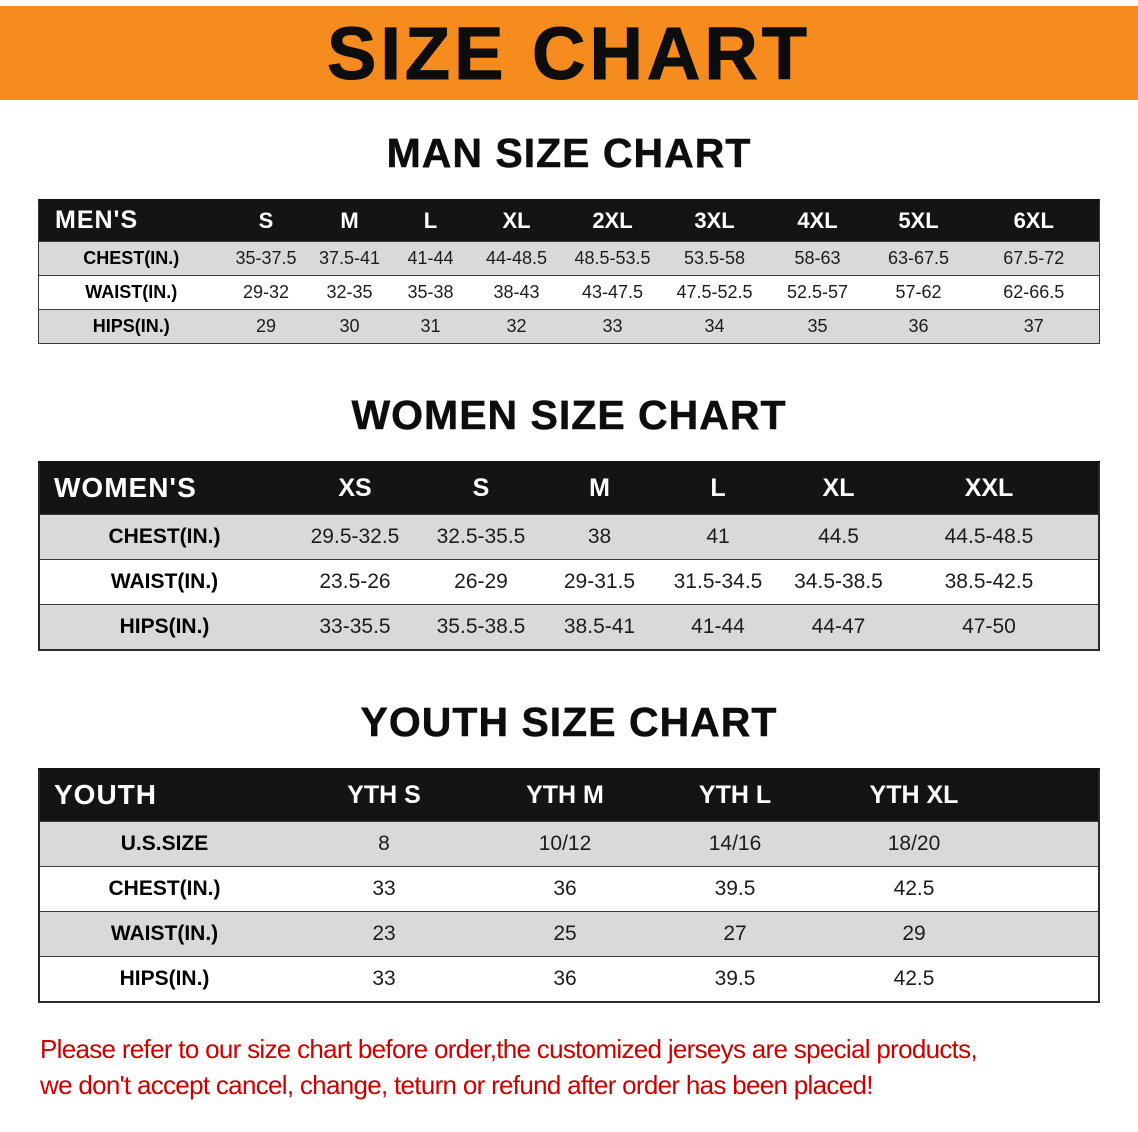 The height and width of the screenshot is (1132, 1138). I want to click on measure-value-cell: 44-48.5, so click(516, 258).